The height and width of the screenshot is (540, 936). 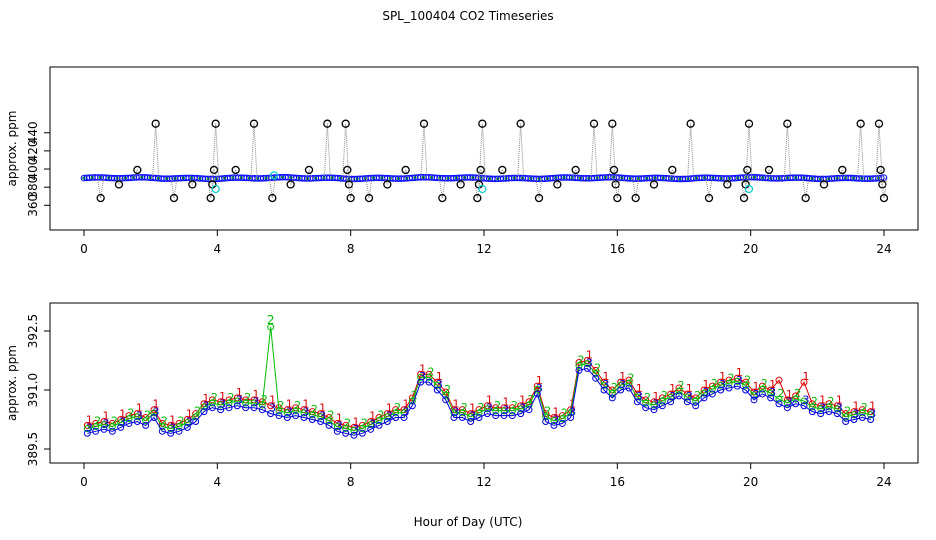 I want to click on y-tick-label: 440, so click(x=33, y=132).